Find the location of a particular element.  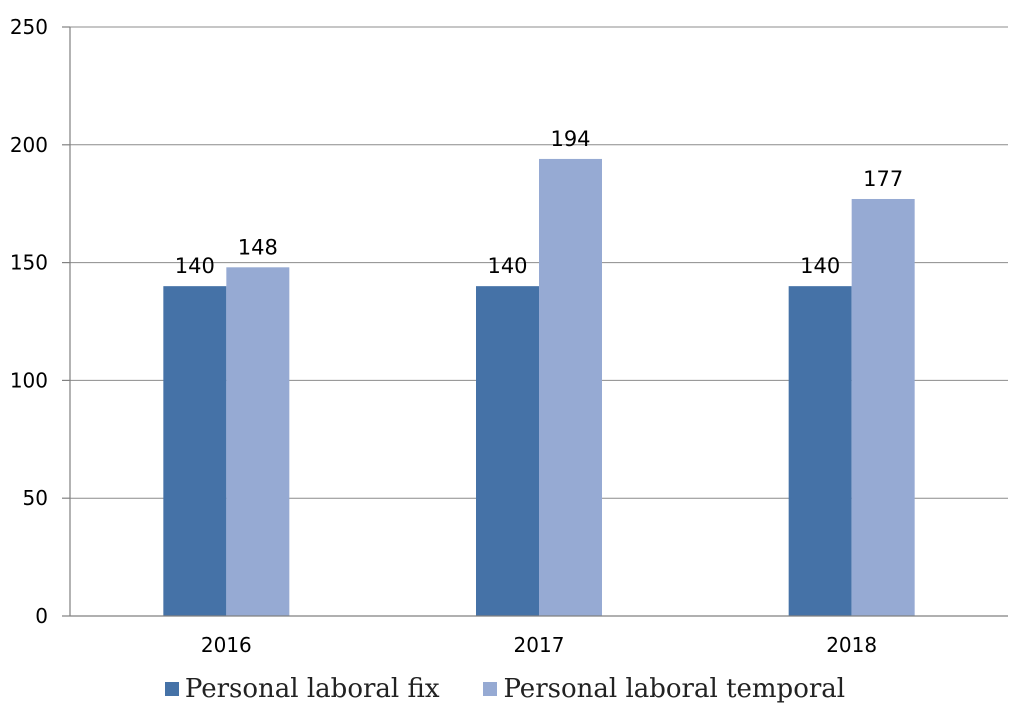

data-label: 177 is located at coordinates (883, 179).